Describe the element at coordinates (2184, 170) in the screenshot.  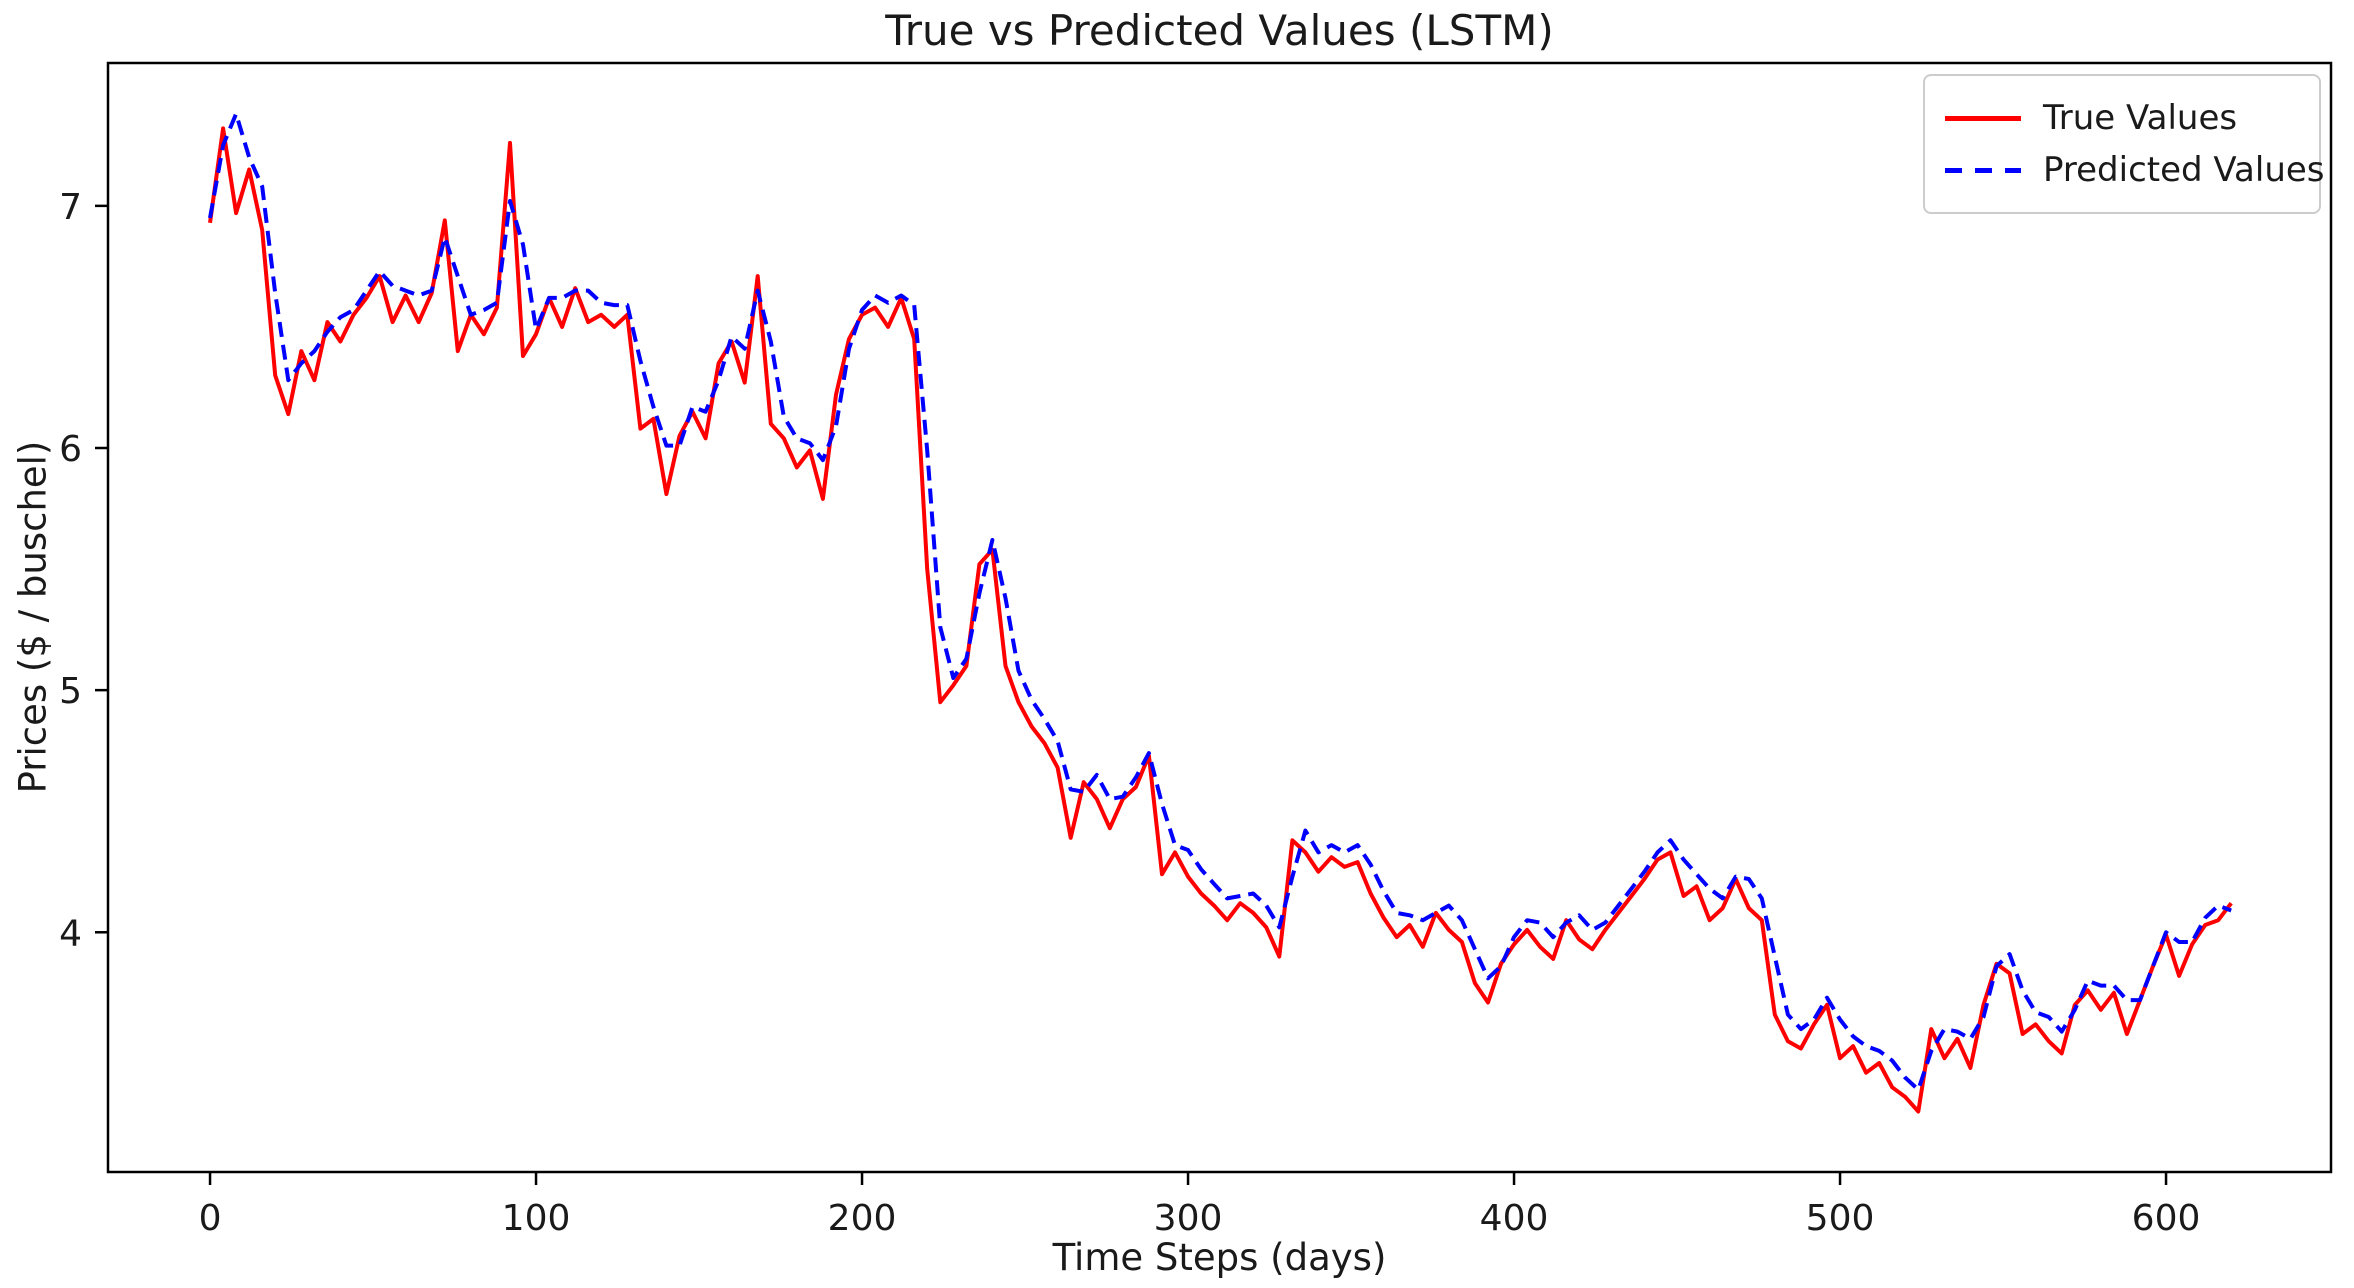
I see `legend-label: Predicted Values` at that location.